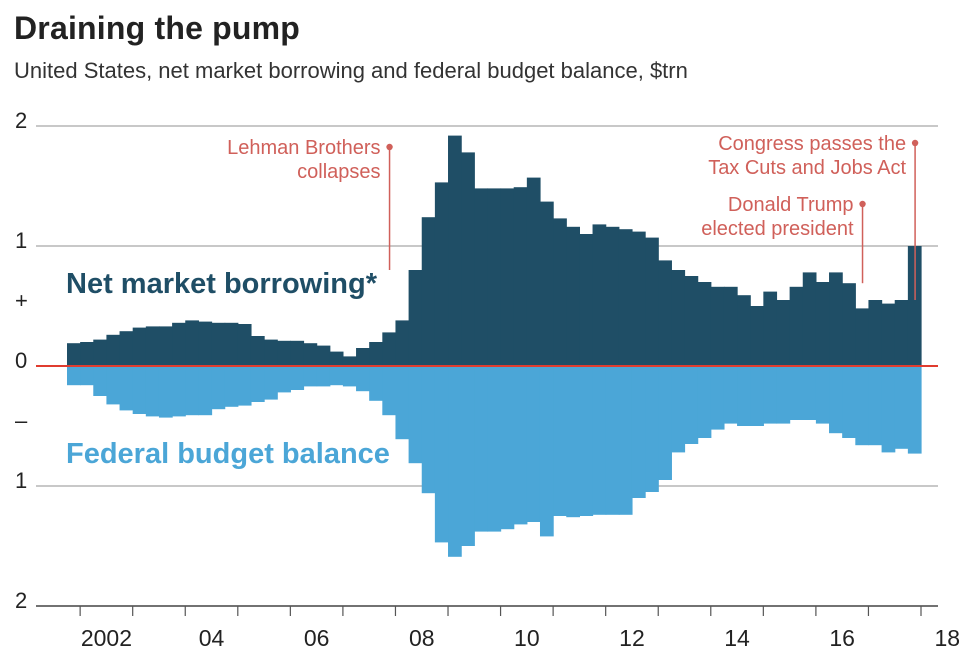 The width and height of the screenshot is (962, 662). I want to click on series-label-budget: Federal budget balance, so click(228, 454).